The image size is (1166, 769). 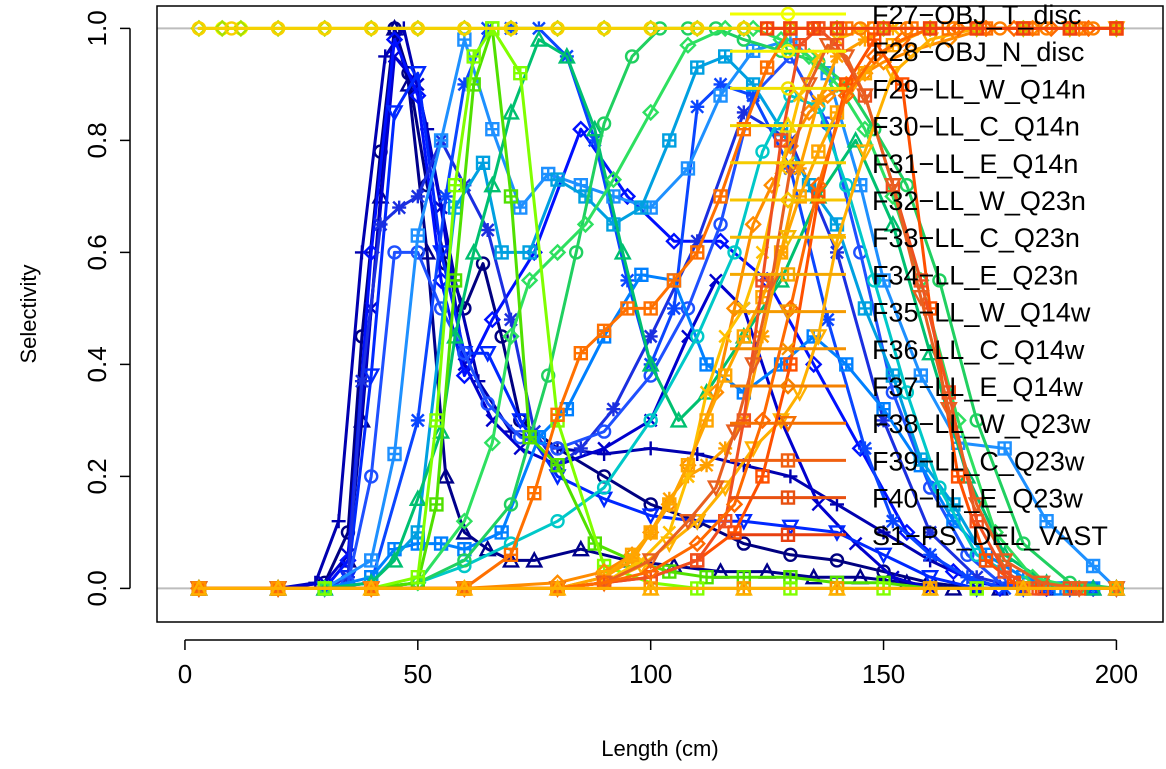 What do you see at coordinates (910, 424) in the screenshot?
I see `legend-item: F38−LL_W_Q23w` at bounding box center [910, 424].